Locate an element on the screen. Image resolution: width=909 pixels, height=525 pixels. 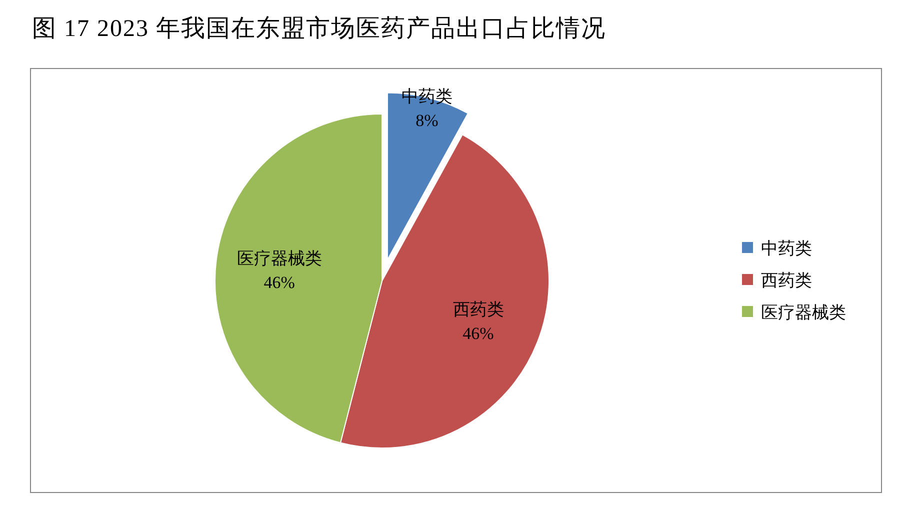
slice-label: 医疗器械类 is located at coordinates (279, 258).